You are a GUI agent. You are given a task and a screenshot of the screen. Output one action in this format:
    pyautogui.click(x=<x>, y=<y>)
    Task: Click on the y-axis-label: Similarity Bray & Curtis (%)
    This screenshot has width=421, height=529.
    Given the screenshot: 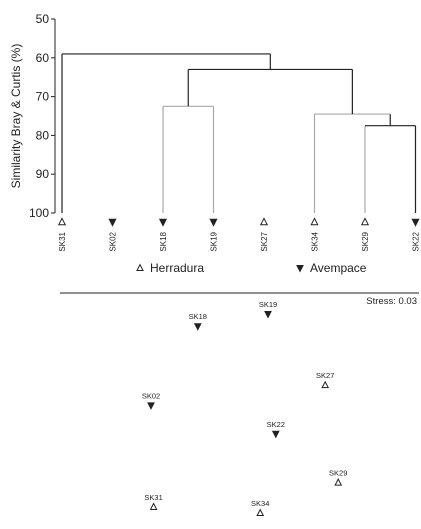 What is the action you would take?
    pyautogui.click(x=16, y=116)
    